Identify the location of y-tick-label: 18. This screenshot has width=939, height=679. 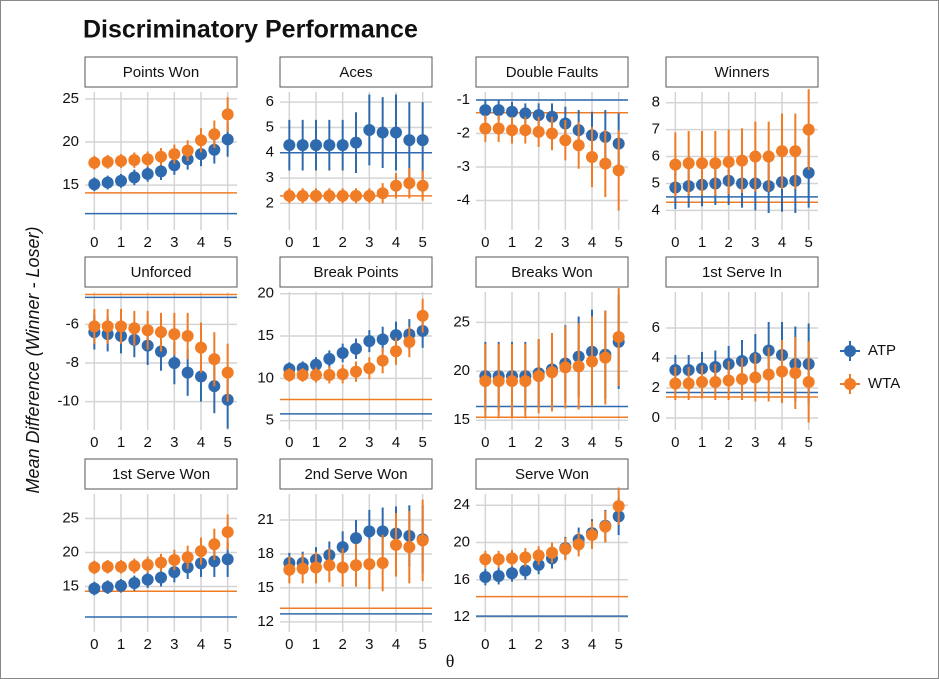
(265, 553).